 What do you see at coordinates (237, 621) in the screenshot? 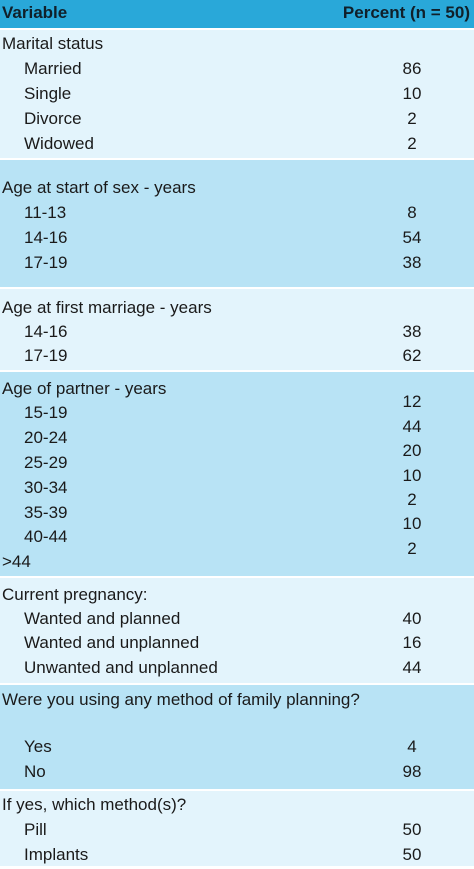
I see `table-row: Wanted and planned 40` at bounding box center [237, 621].